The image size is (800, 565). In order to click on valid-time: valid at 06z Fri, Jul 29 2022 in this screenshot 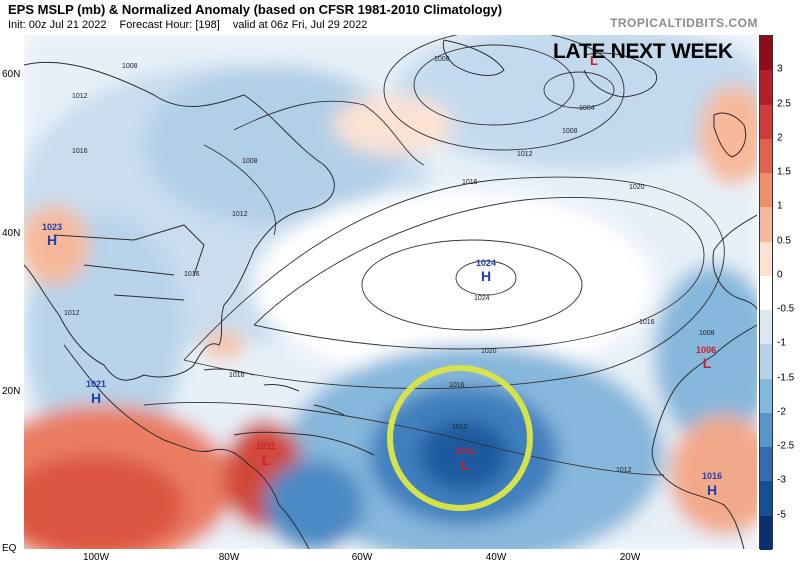, I will do `click(300, 25)`.